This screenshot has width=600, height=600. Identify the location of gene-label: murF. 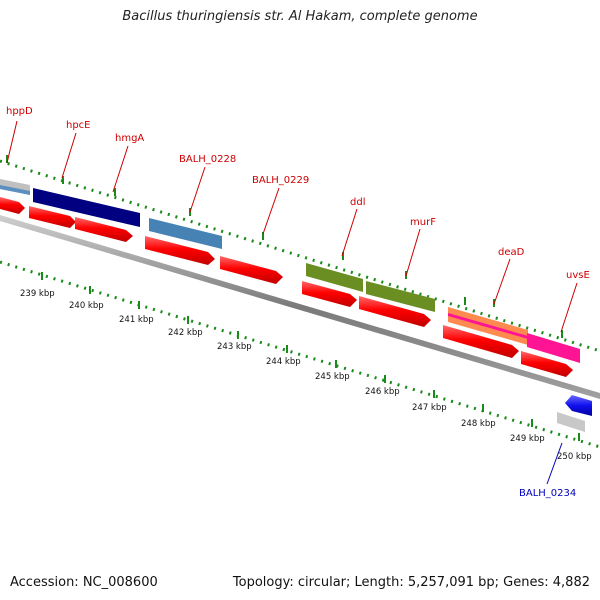
(423, 222).